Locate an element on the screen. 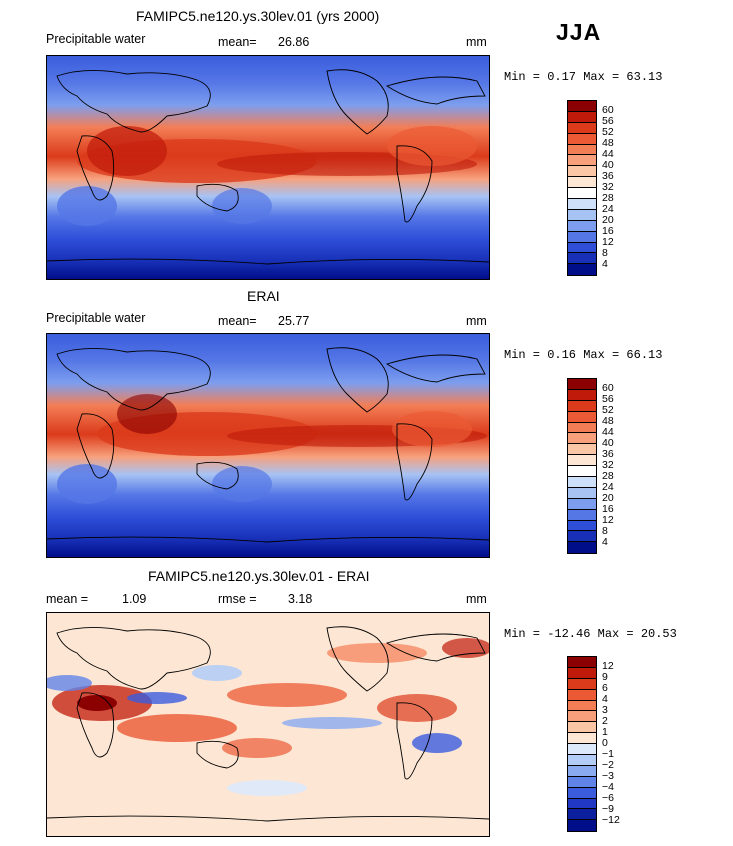  panel2-variable: Precipitable water is located at coordinates (96, 318).